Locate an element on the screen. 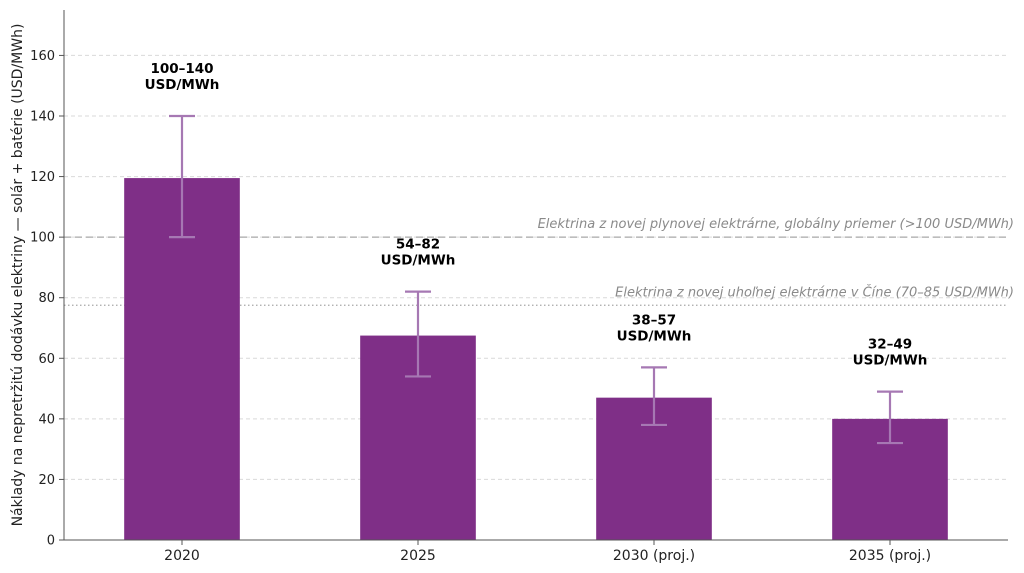  data-label: 32–49 is located at coordinates (890, 345).